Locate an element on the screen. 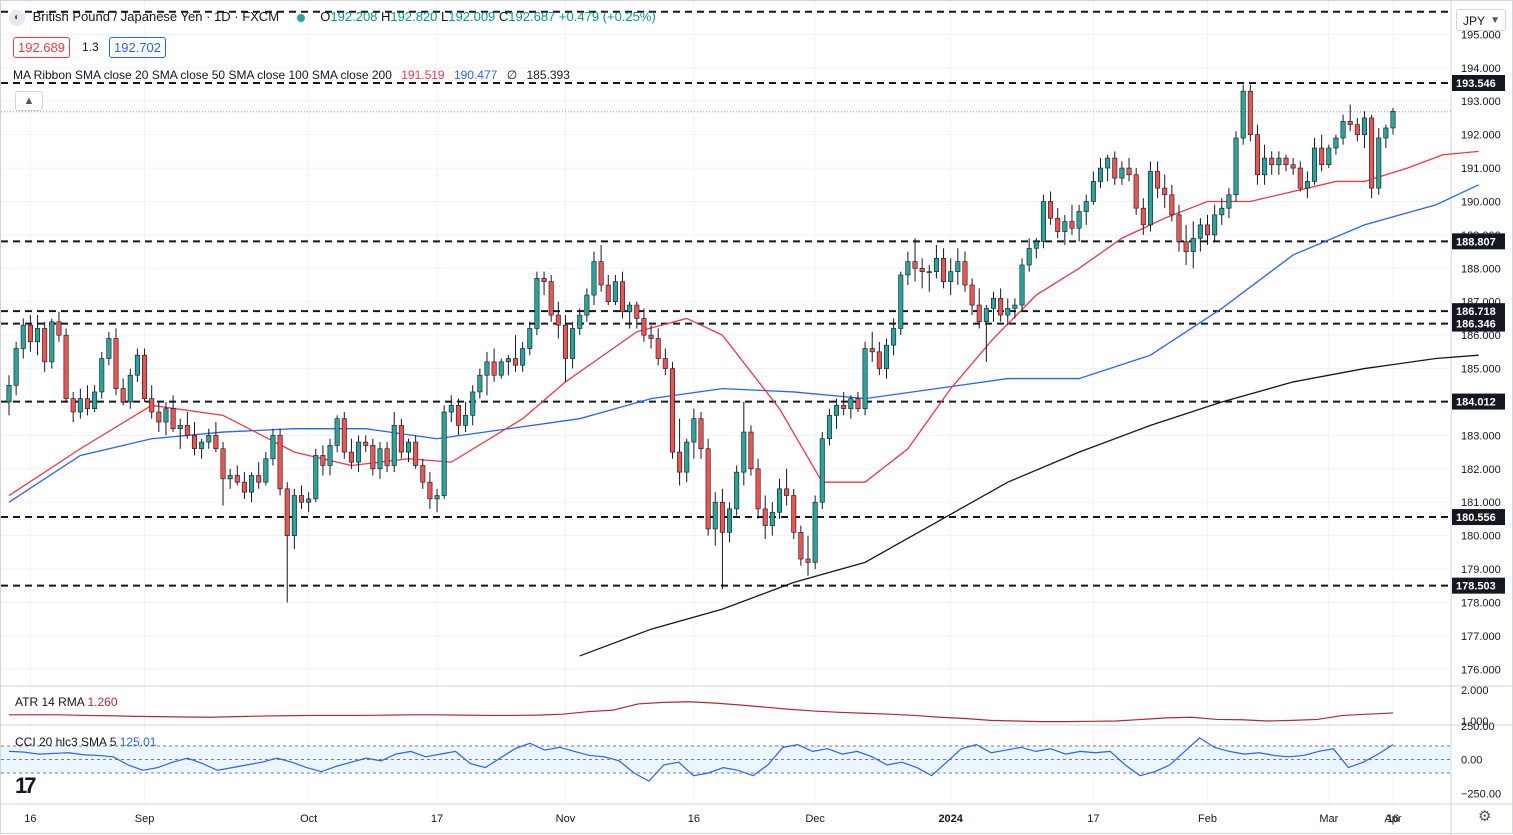 This screenshot has height=835, width=1513. y-tick-label: 186.000 is located at coordinates (1481, 336).